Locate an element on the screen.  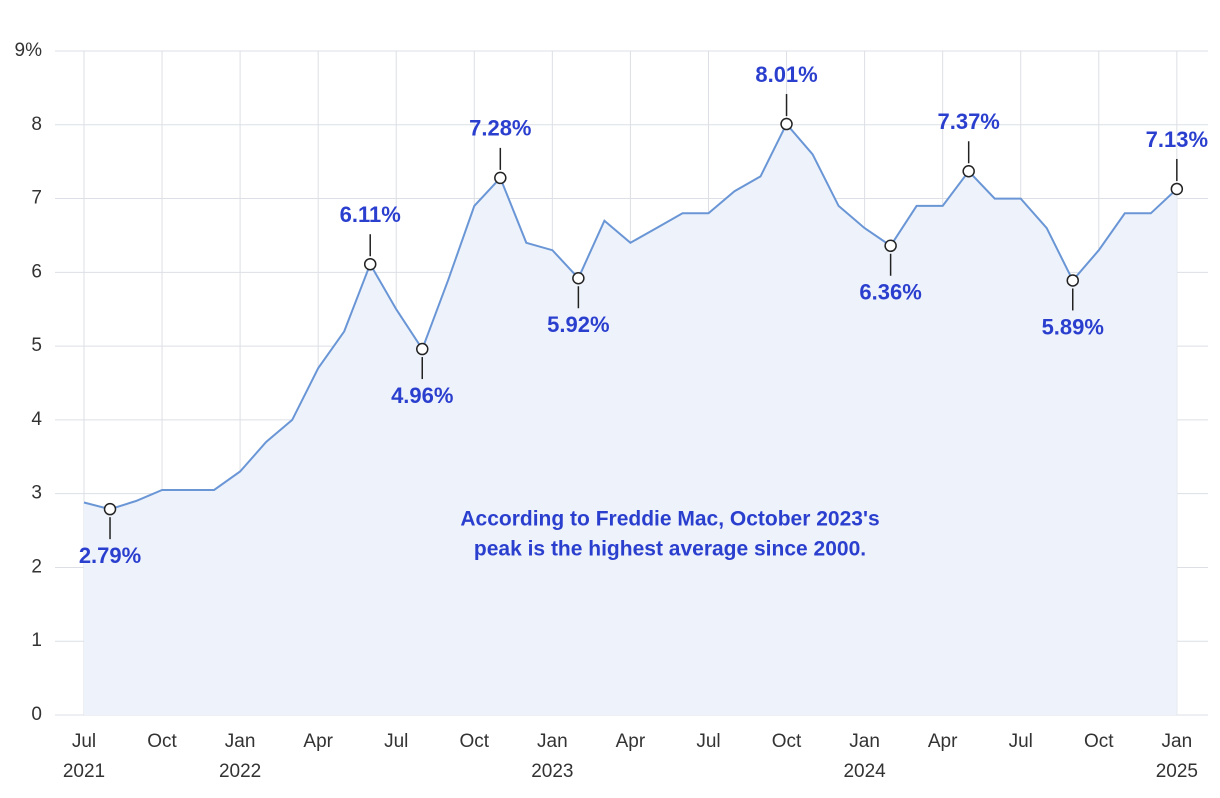
data-label: 7.13% is located at coordinates (1177, 139).